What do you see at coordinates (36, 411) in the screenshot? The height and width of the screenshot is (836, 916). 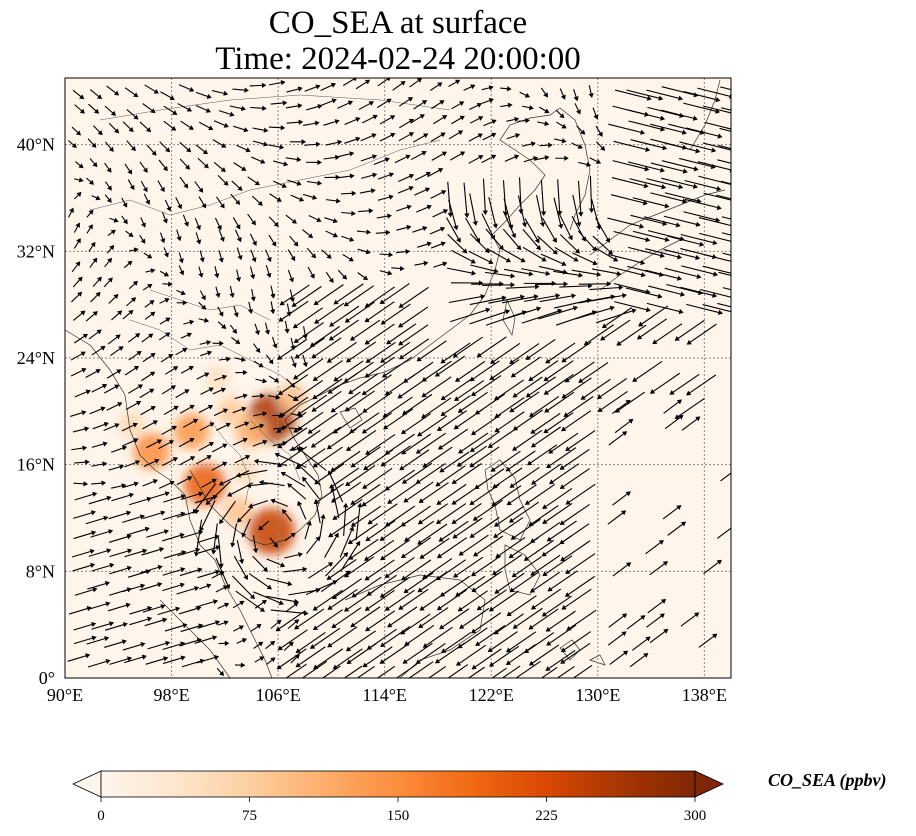 I see `latitude-tick-labels: 0° 8°N 16°N 24°N 32°N 40°N` at bounding box center [36, 411].